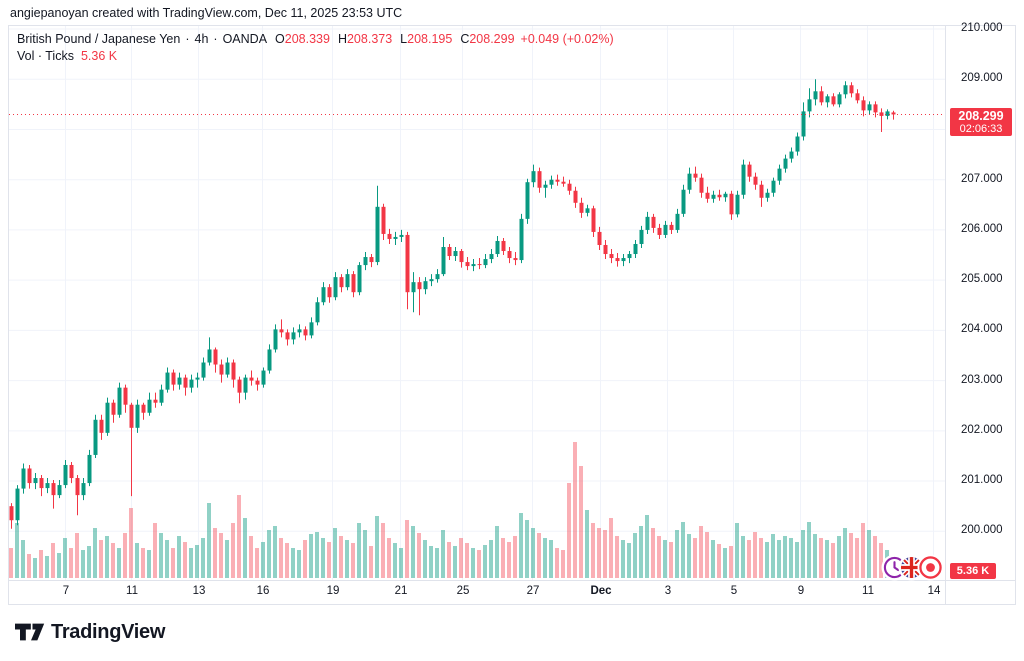  I want to click on tradingview-logo: TradingView, so click(90, 632).